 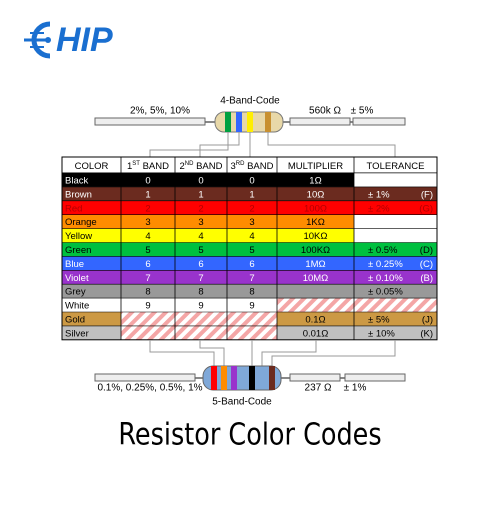 I want to click on cell: 1Ω, so click(x=315, y=180).